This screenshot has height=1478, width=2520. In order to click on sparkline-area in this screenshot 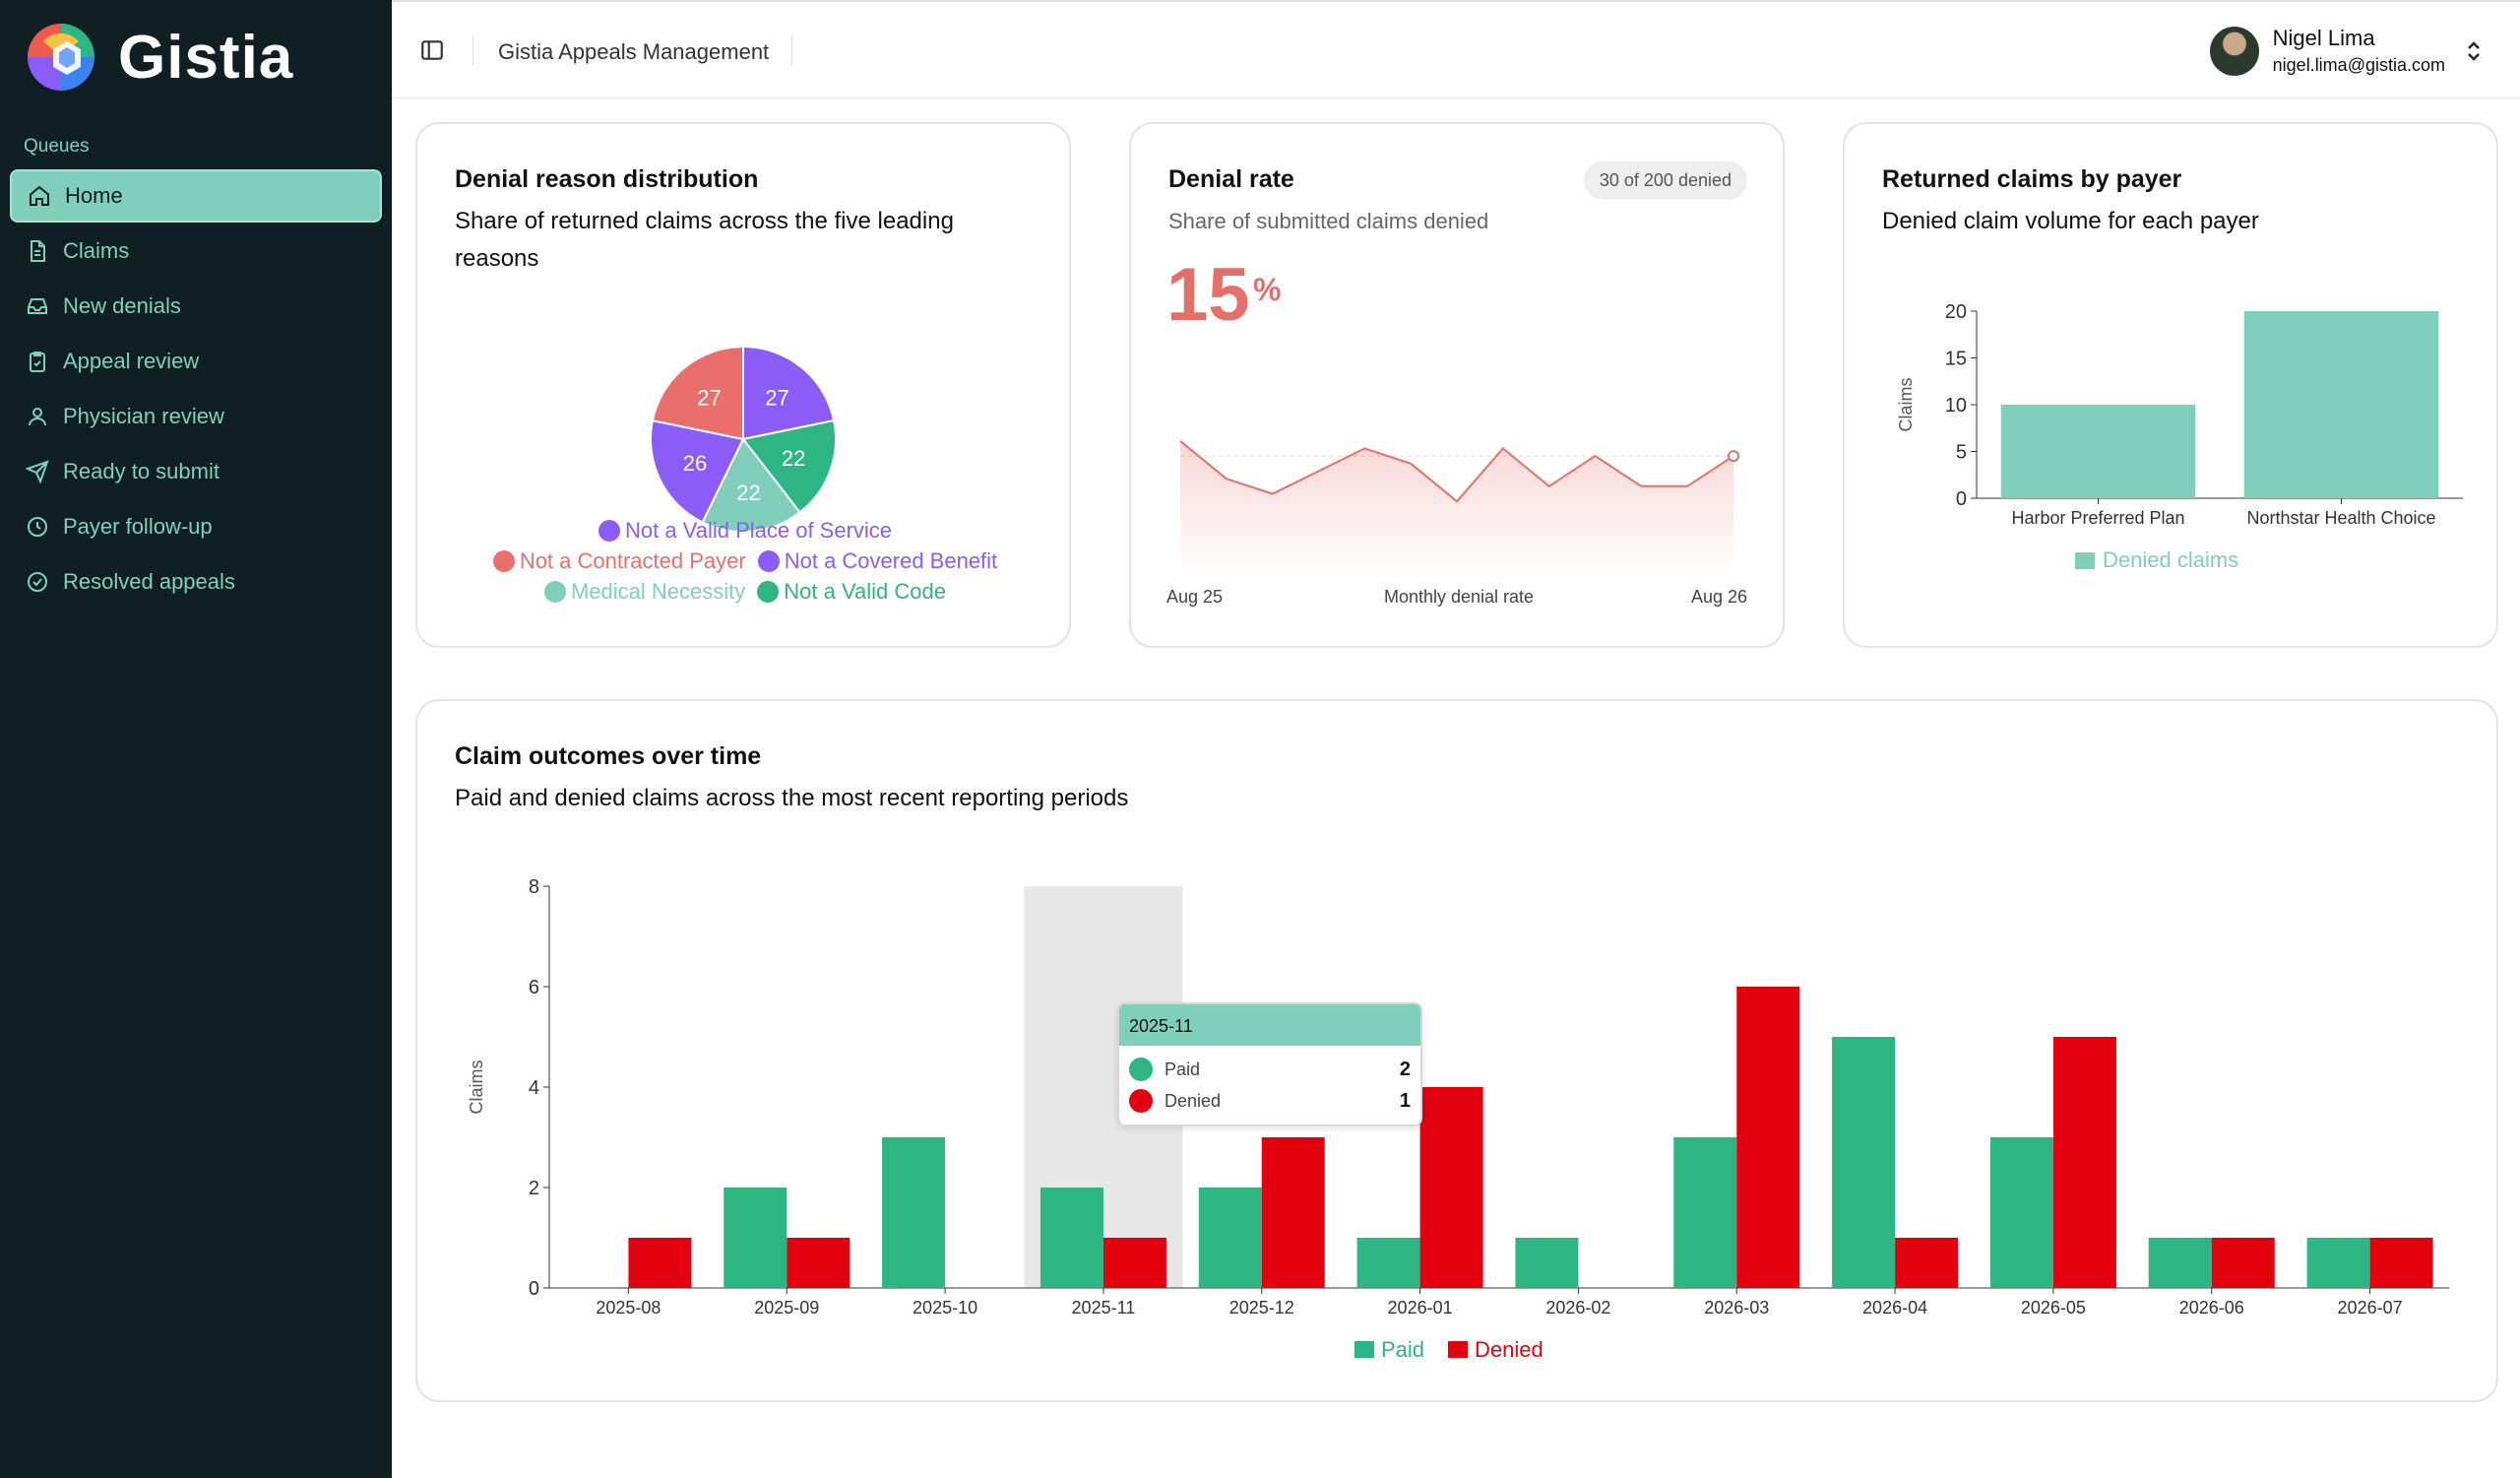, I will do `click(1456, 508)`.